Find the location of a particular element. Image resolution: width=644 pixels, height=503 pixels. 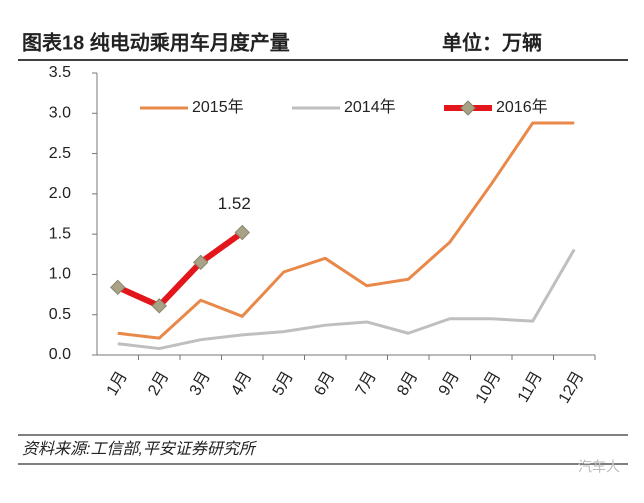

x-tick-label: 1月 is located at coordinates (117, 384).